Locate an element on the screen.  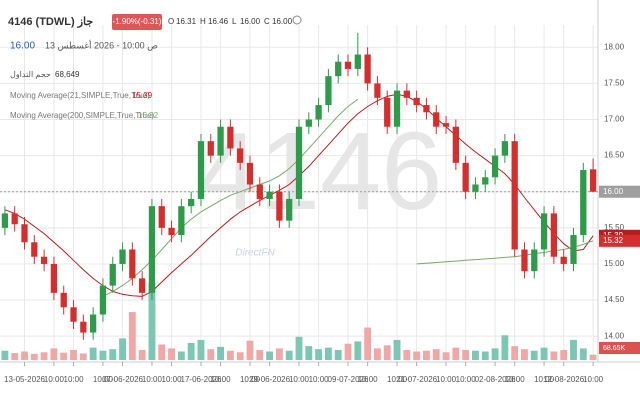
brand: DirectFN is located at coordinates (255, 253).